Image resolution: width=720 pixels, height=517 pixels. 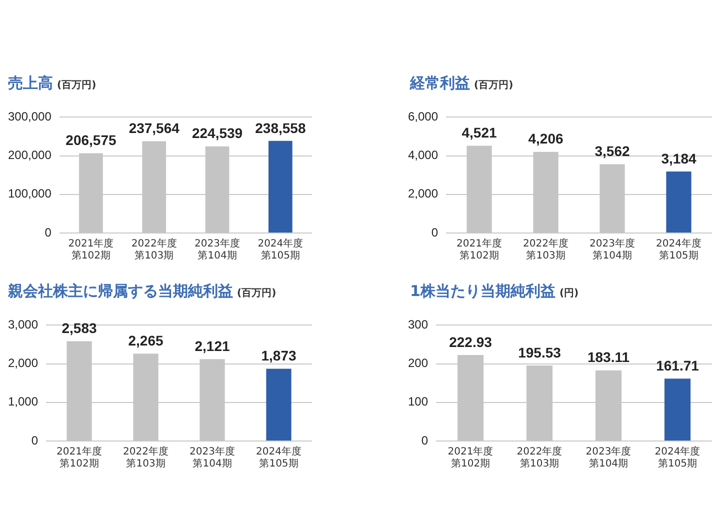 I want to click on data-label: 3,562, so click(x=612, y=151).